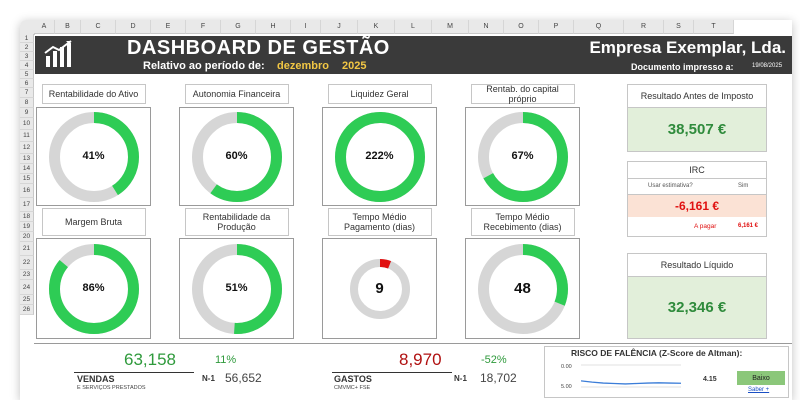  What do you see at coordinates (27, 93) in the screenshot?
I see `row-header-7: 7` at bounding box center [27, 93].